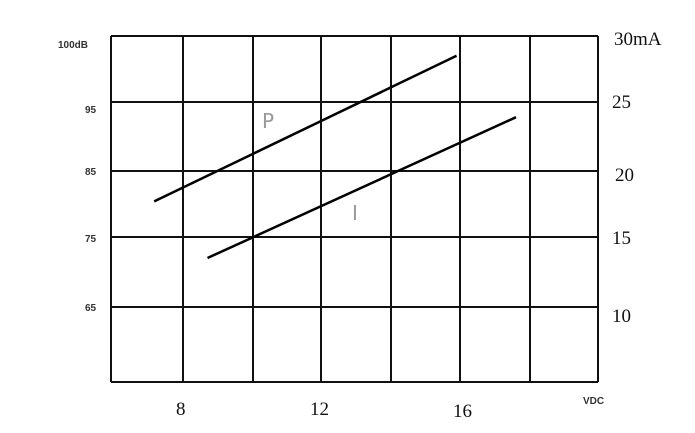 The image size is (695, 433). I want to click on left-tick-100db: 100dB, so click(73, 45).